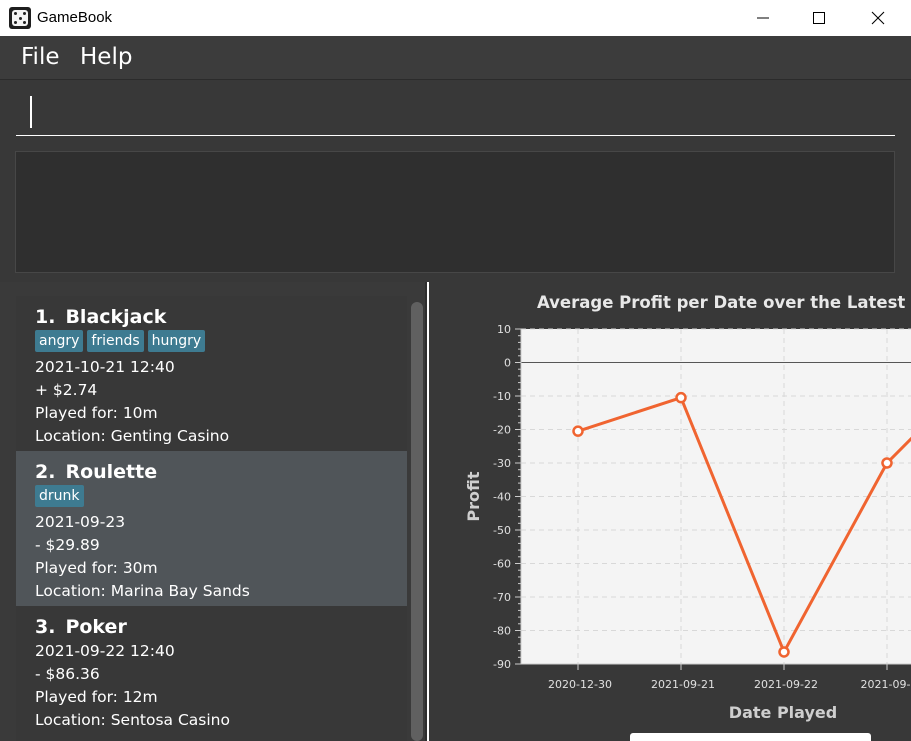 The width and height of the screenshot is (911, 741). What do you see at coordinates (683, 684) in the screenshot?
I see `x-tick-label: 2021-09-21` at bounding box center [683, 684].